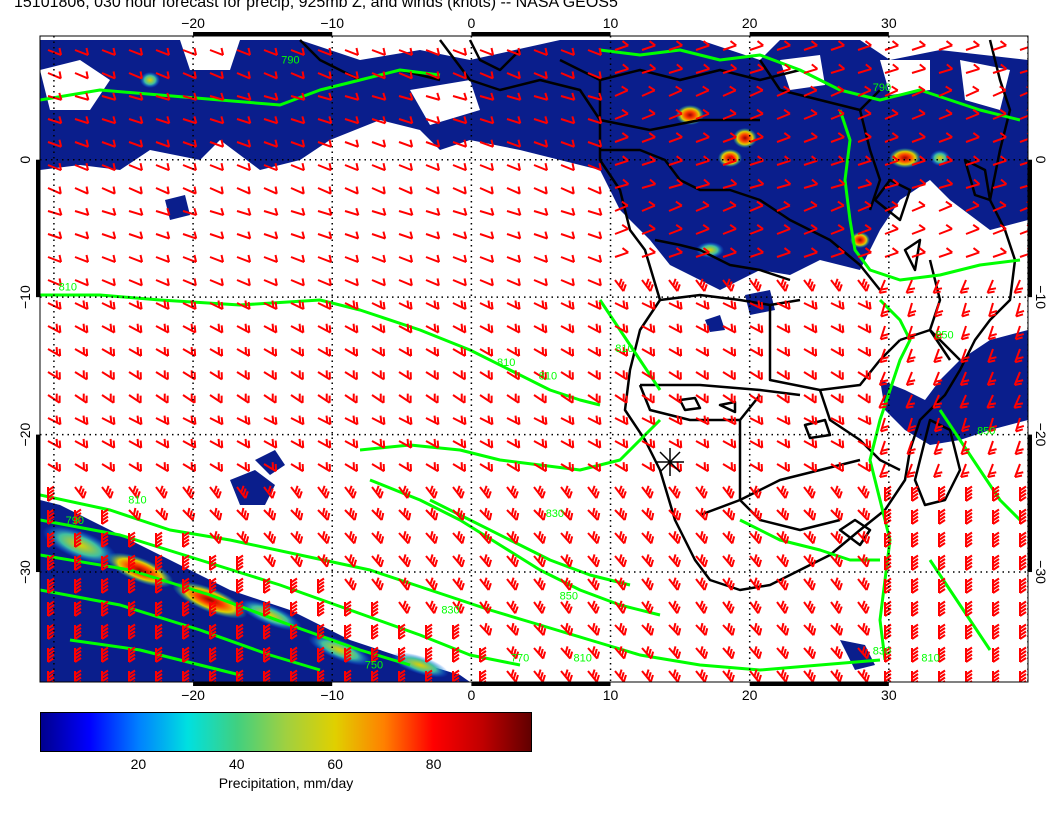  Describe the element at coordinates (433, 764) in the screenshot. I see `colorbar-tick-label: 80` at that location.